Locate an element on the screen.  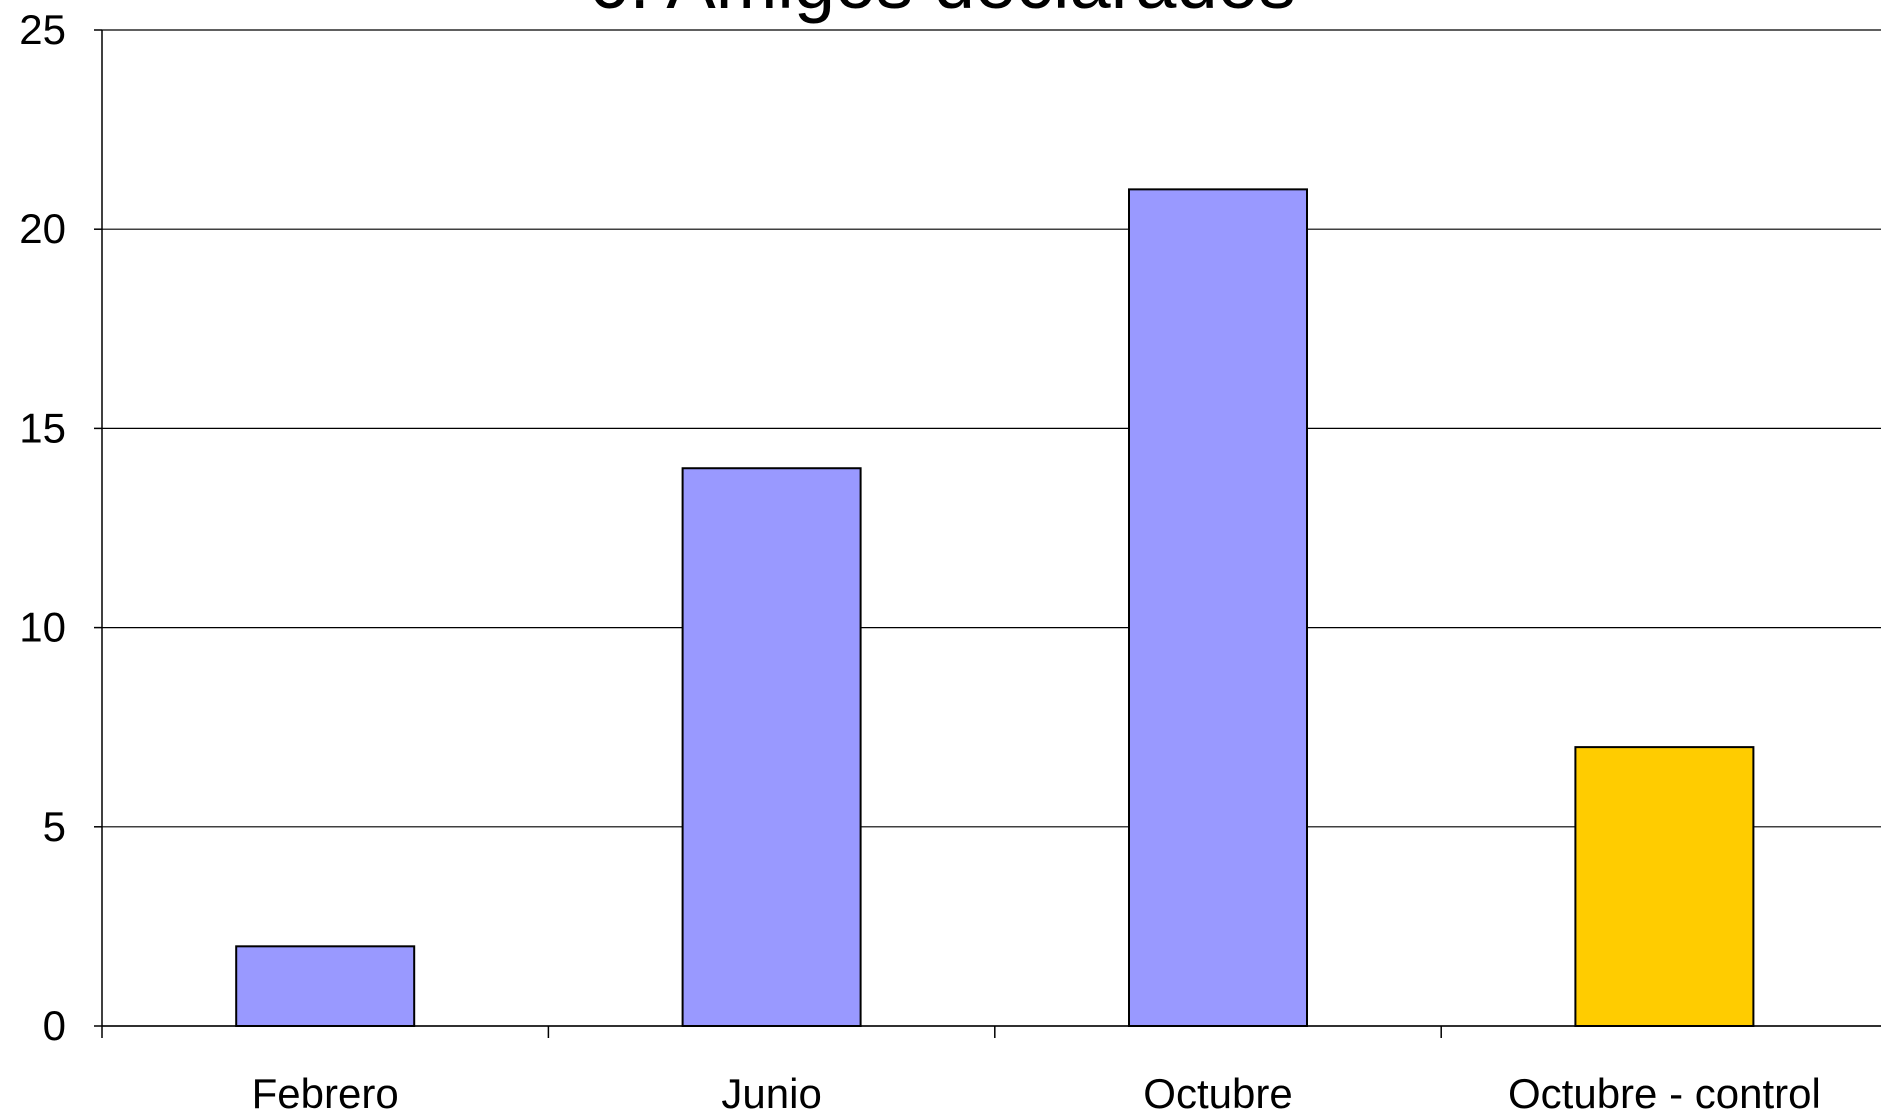
y-tick-label: 10 is located at coordinates (42, 627).